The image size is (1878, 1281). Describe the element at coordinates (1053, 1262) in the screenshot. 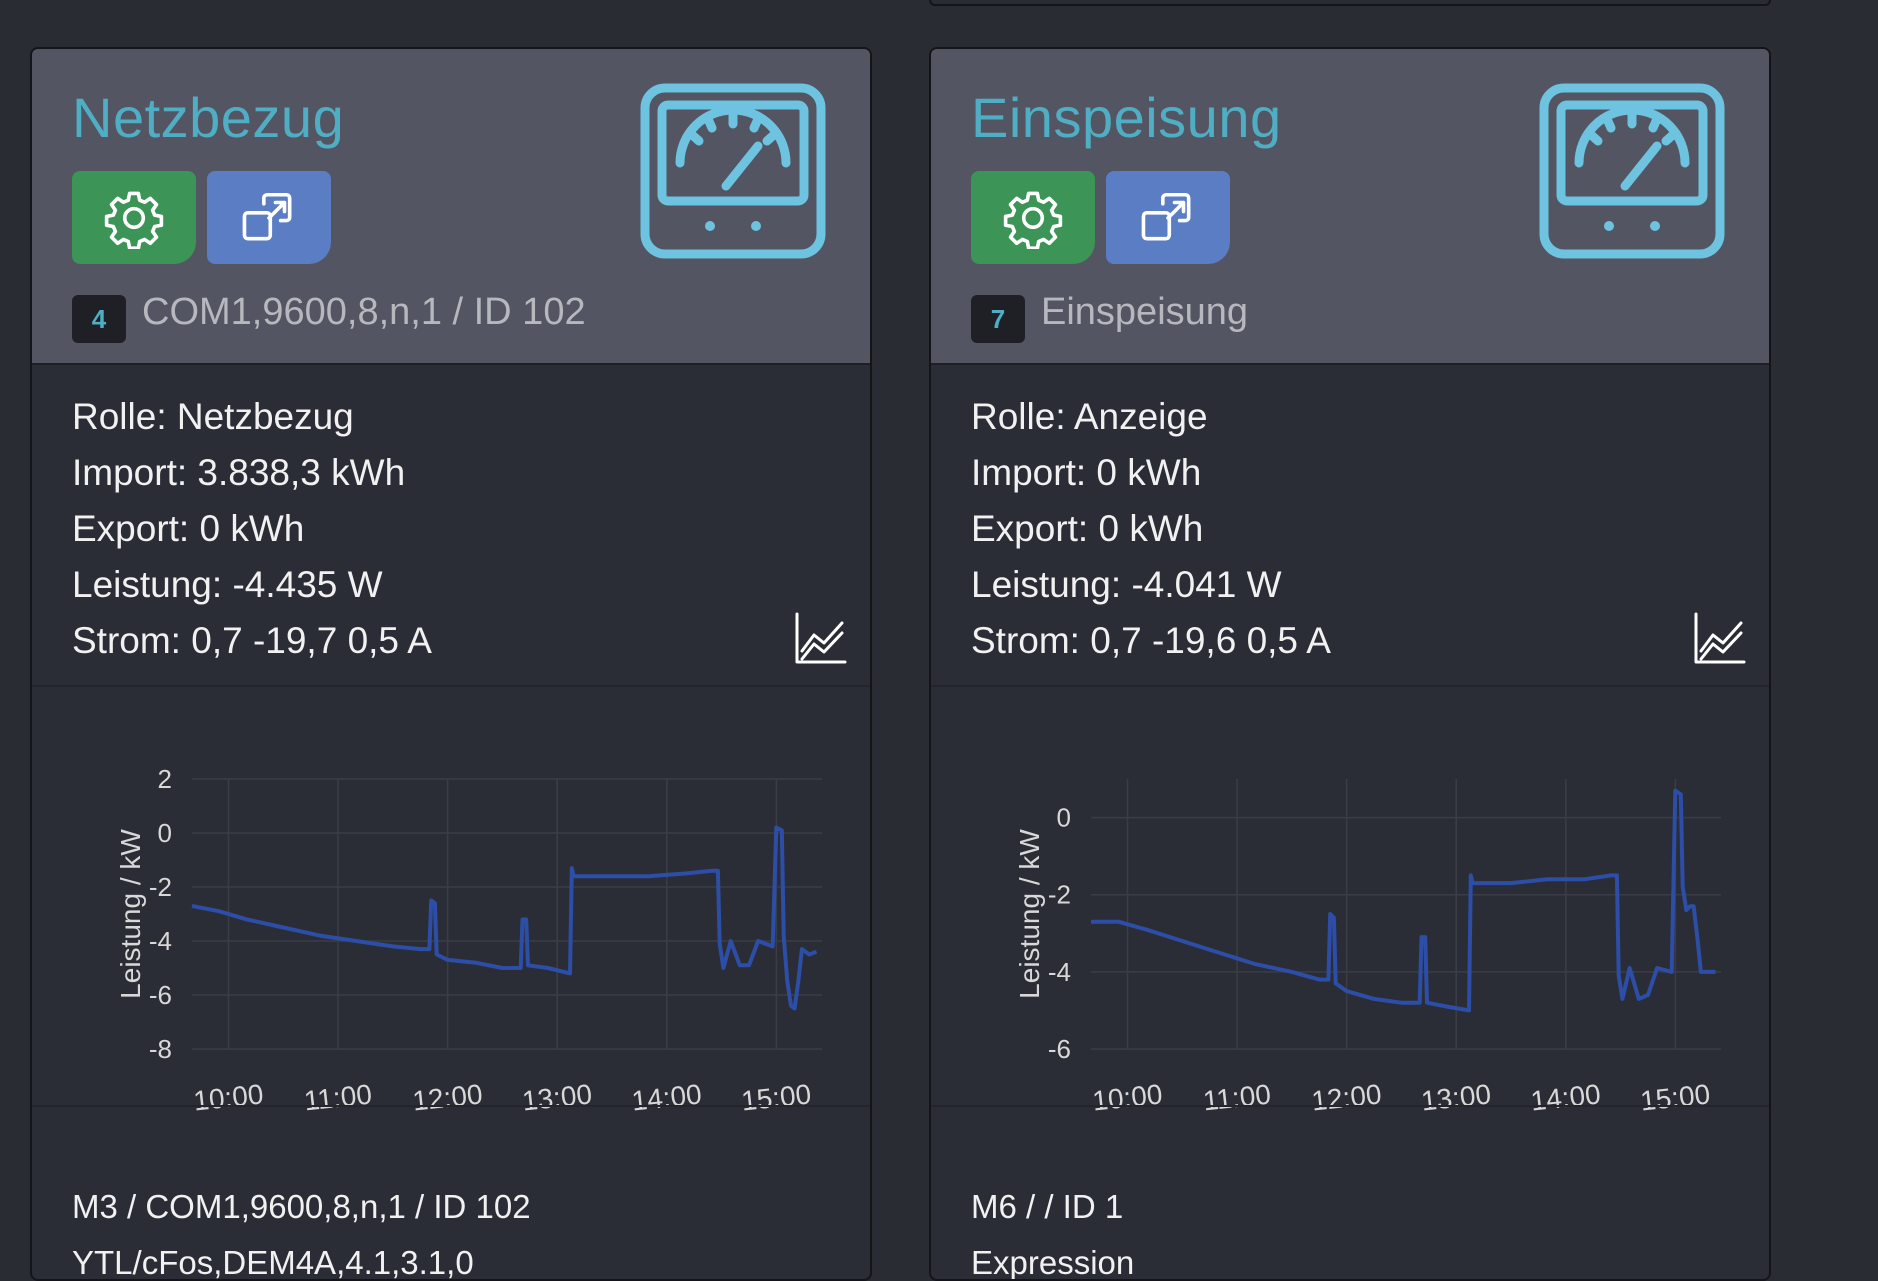

I see `device-model-text: Expression` at that location.